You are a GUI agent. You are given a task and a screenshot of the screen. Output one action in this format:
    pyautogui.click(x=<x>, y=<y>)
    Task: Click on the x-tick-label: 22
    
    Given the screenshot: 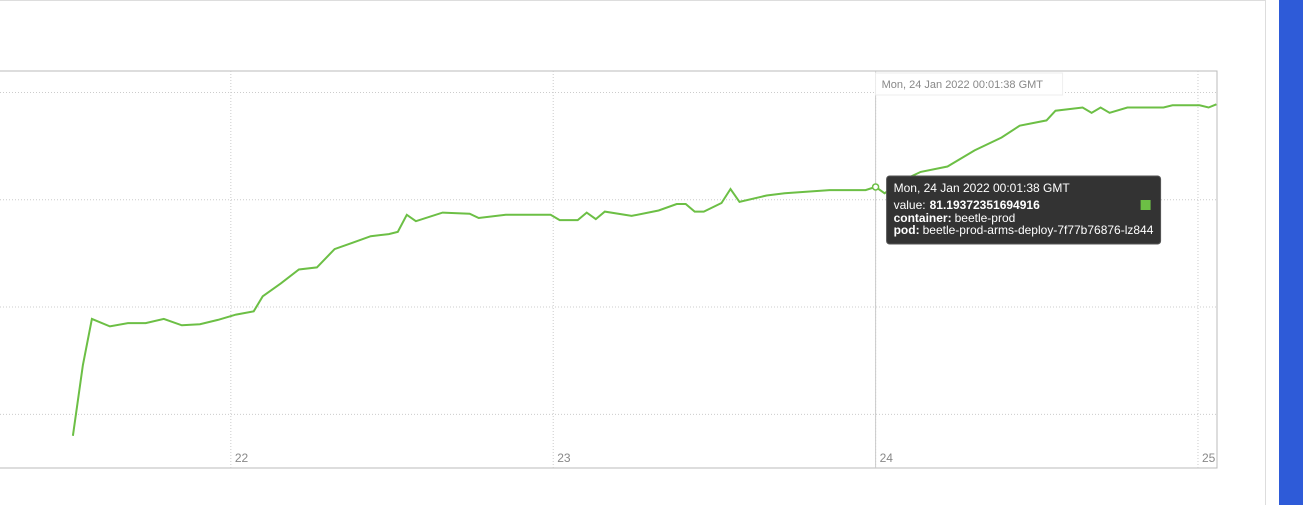 What is the action you would take?
    pyautogui.click(x=242, y=458)
    